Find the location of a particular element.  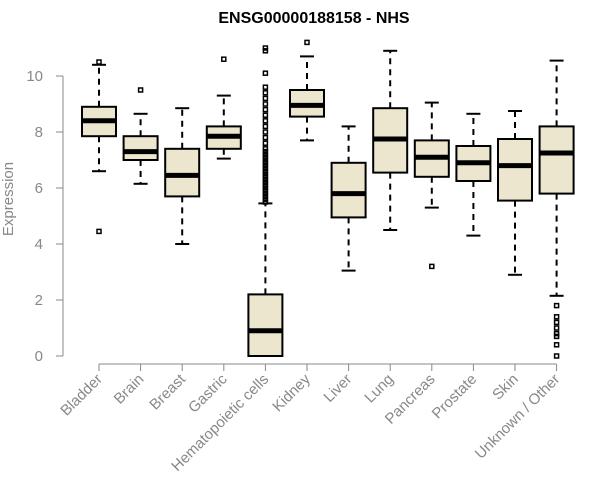

x-tick-label: Brain is located at coordinates (129, 389).